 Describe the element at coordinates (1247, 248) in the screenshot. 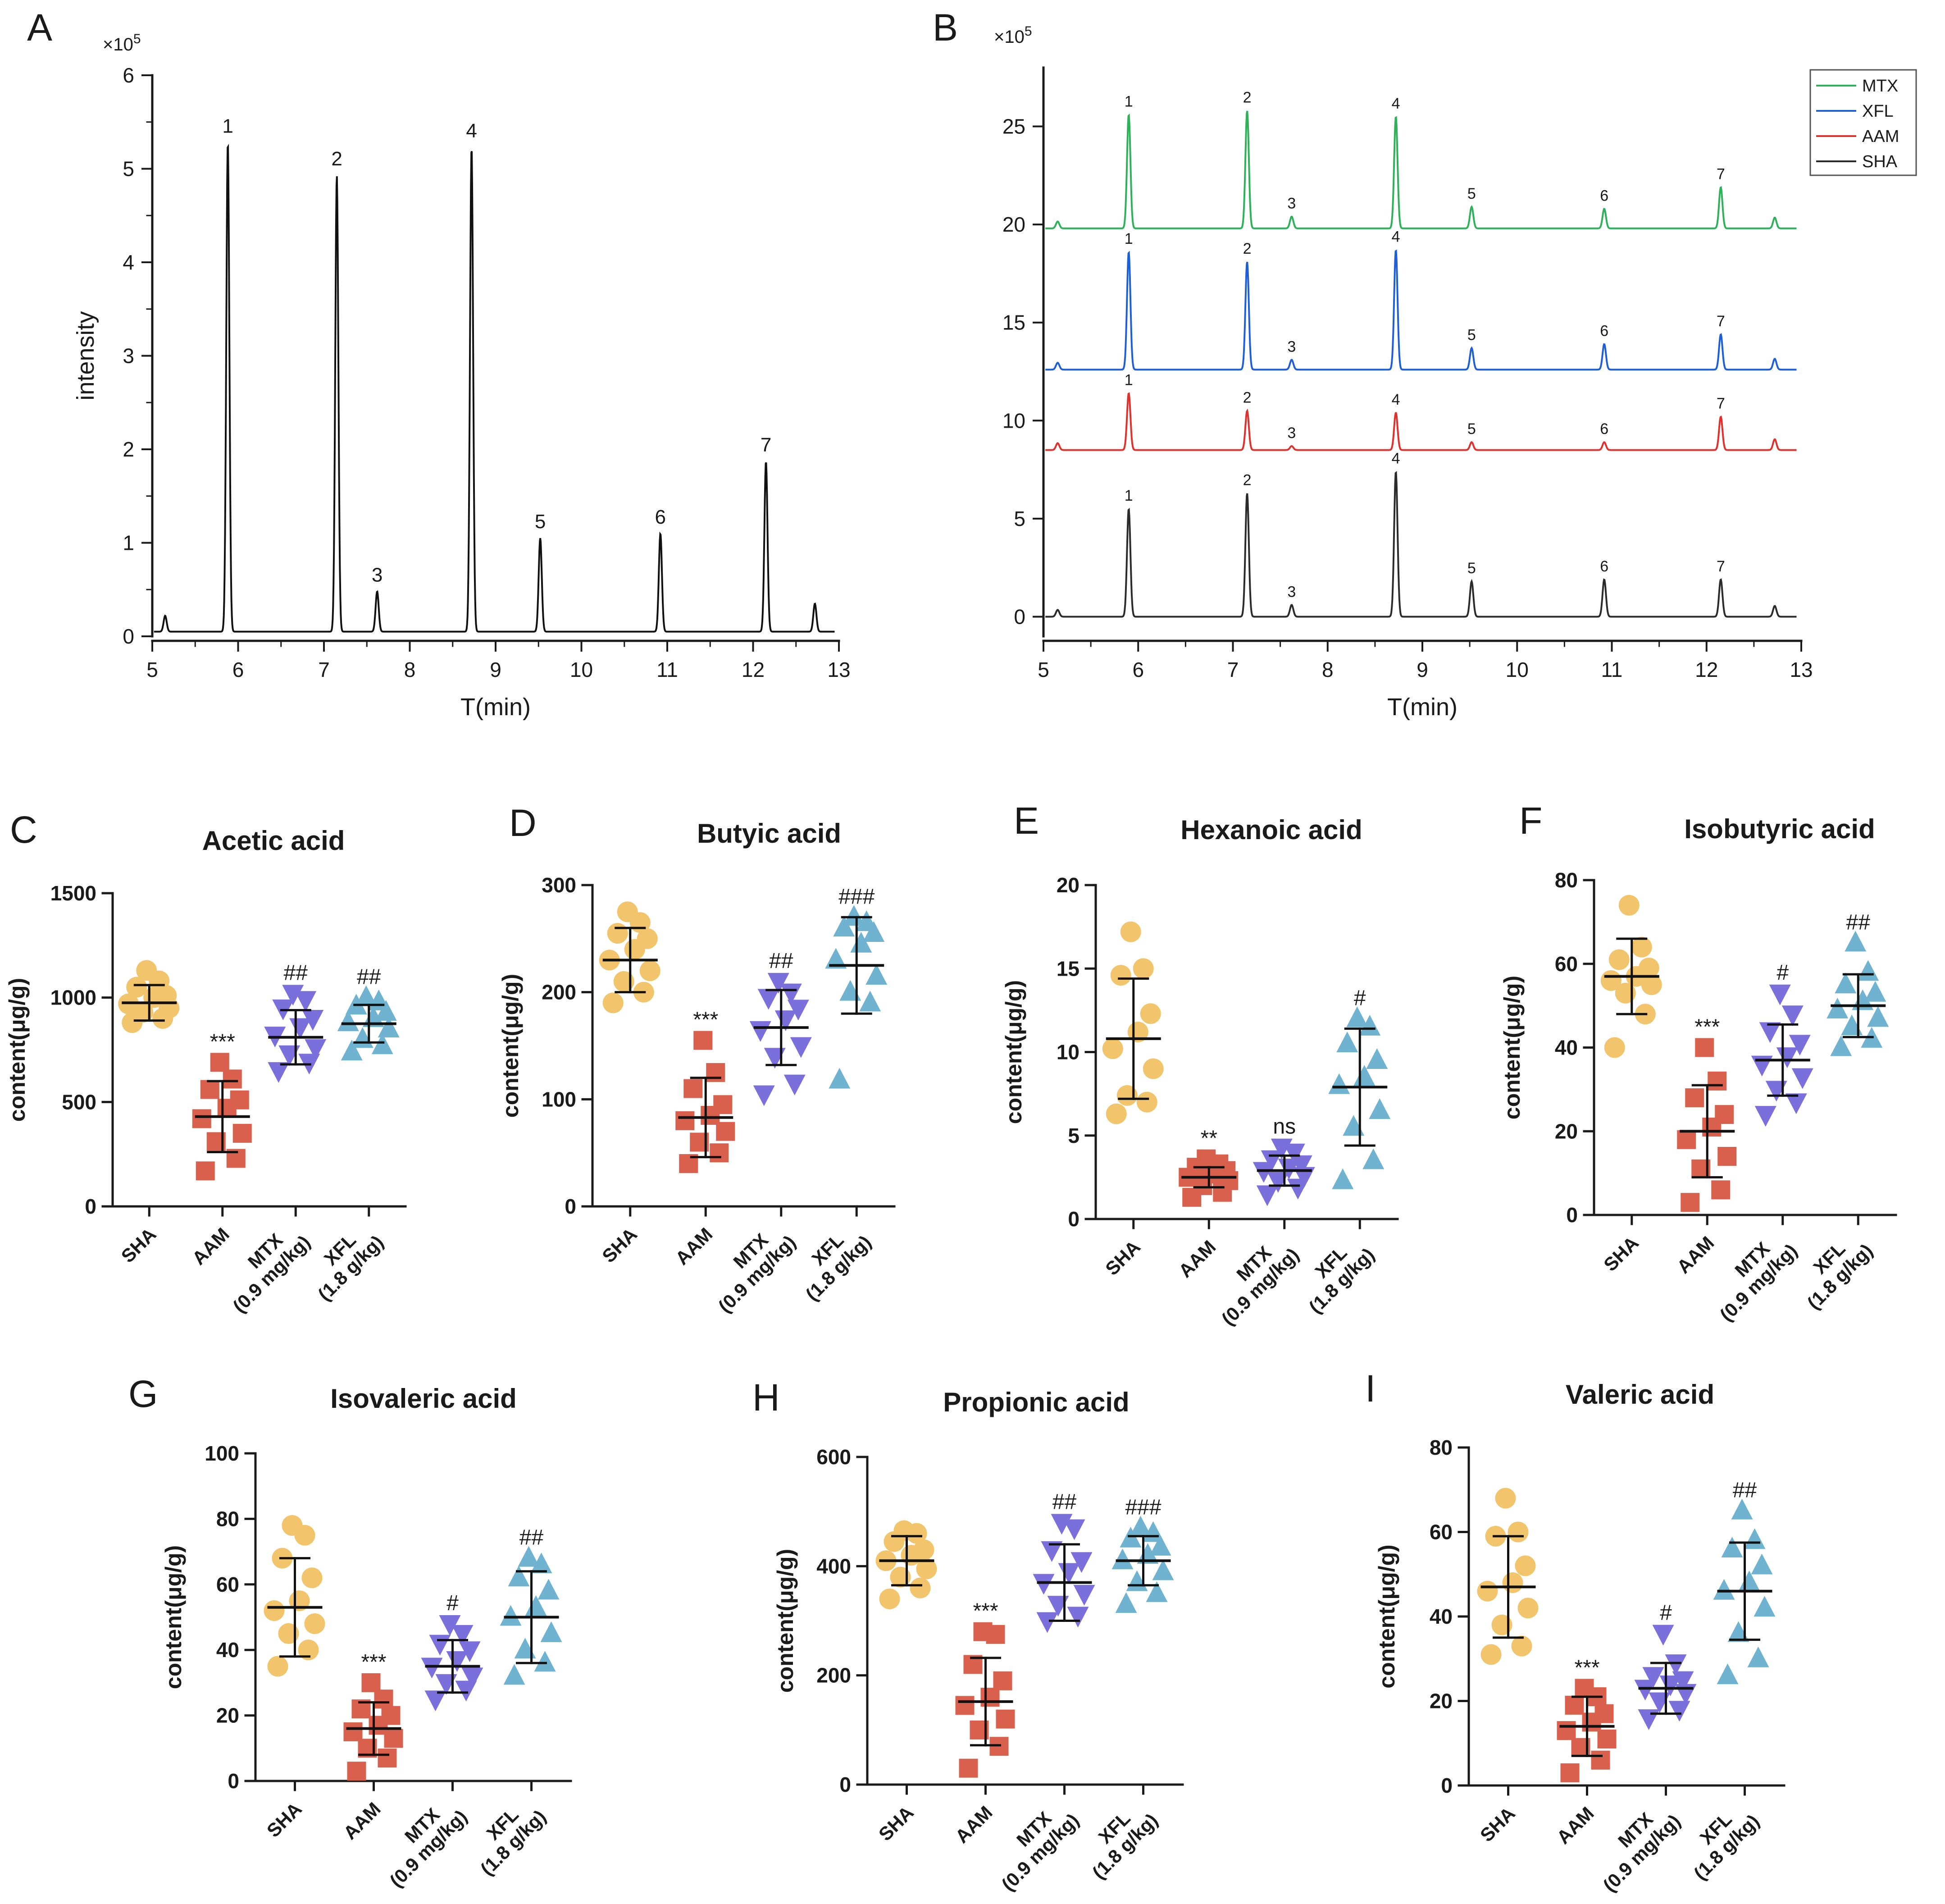

I see `peak-label: 2` at that location.